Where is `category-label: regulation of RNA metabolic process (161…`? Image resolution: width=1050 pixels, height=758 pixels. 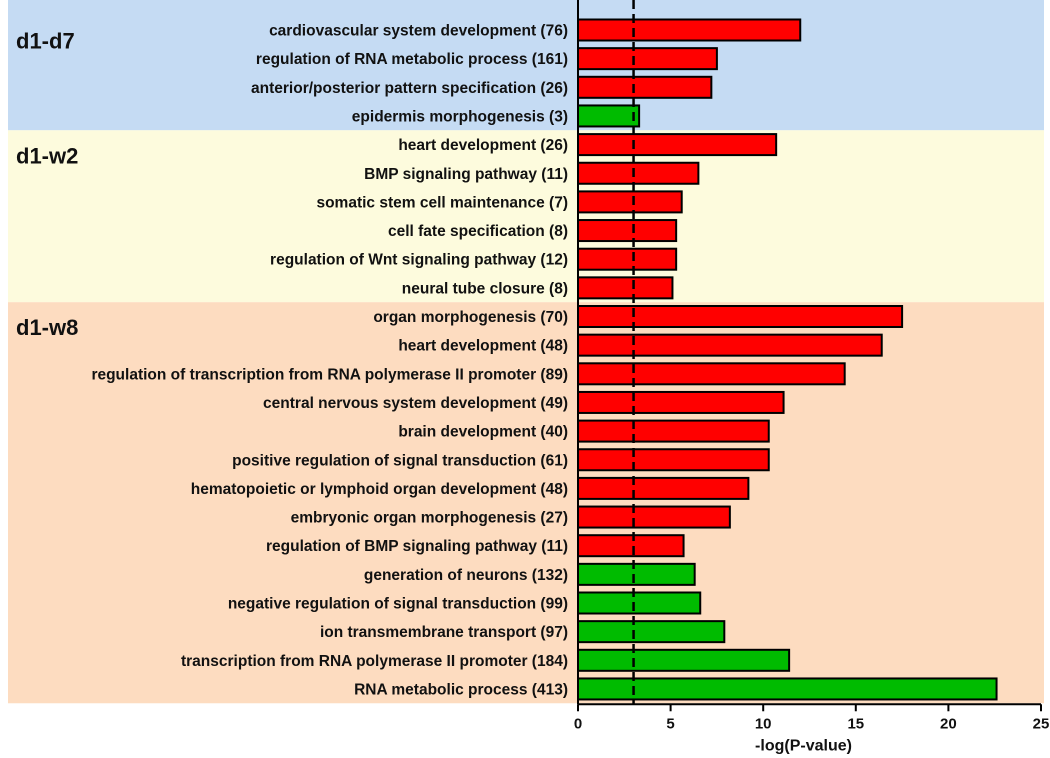
category-label: regulation of RNA metabolic process (161… is located at coordinates (412, 59).